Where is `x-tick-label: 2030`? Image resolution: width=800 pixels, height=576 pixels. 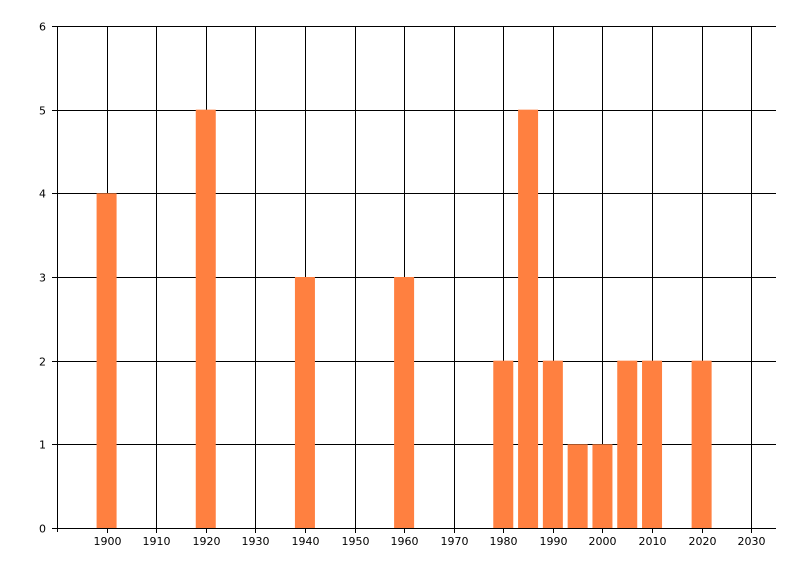 x-tick-label: 2030 is located at coordinates (752, 541).